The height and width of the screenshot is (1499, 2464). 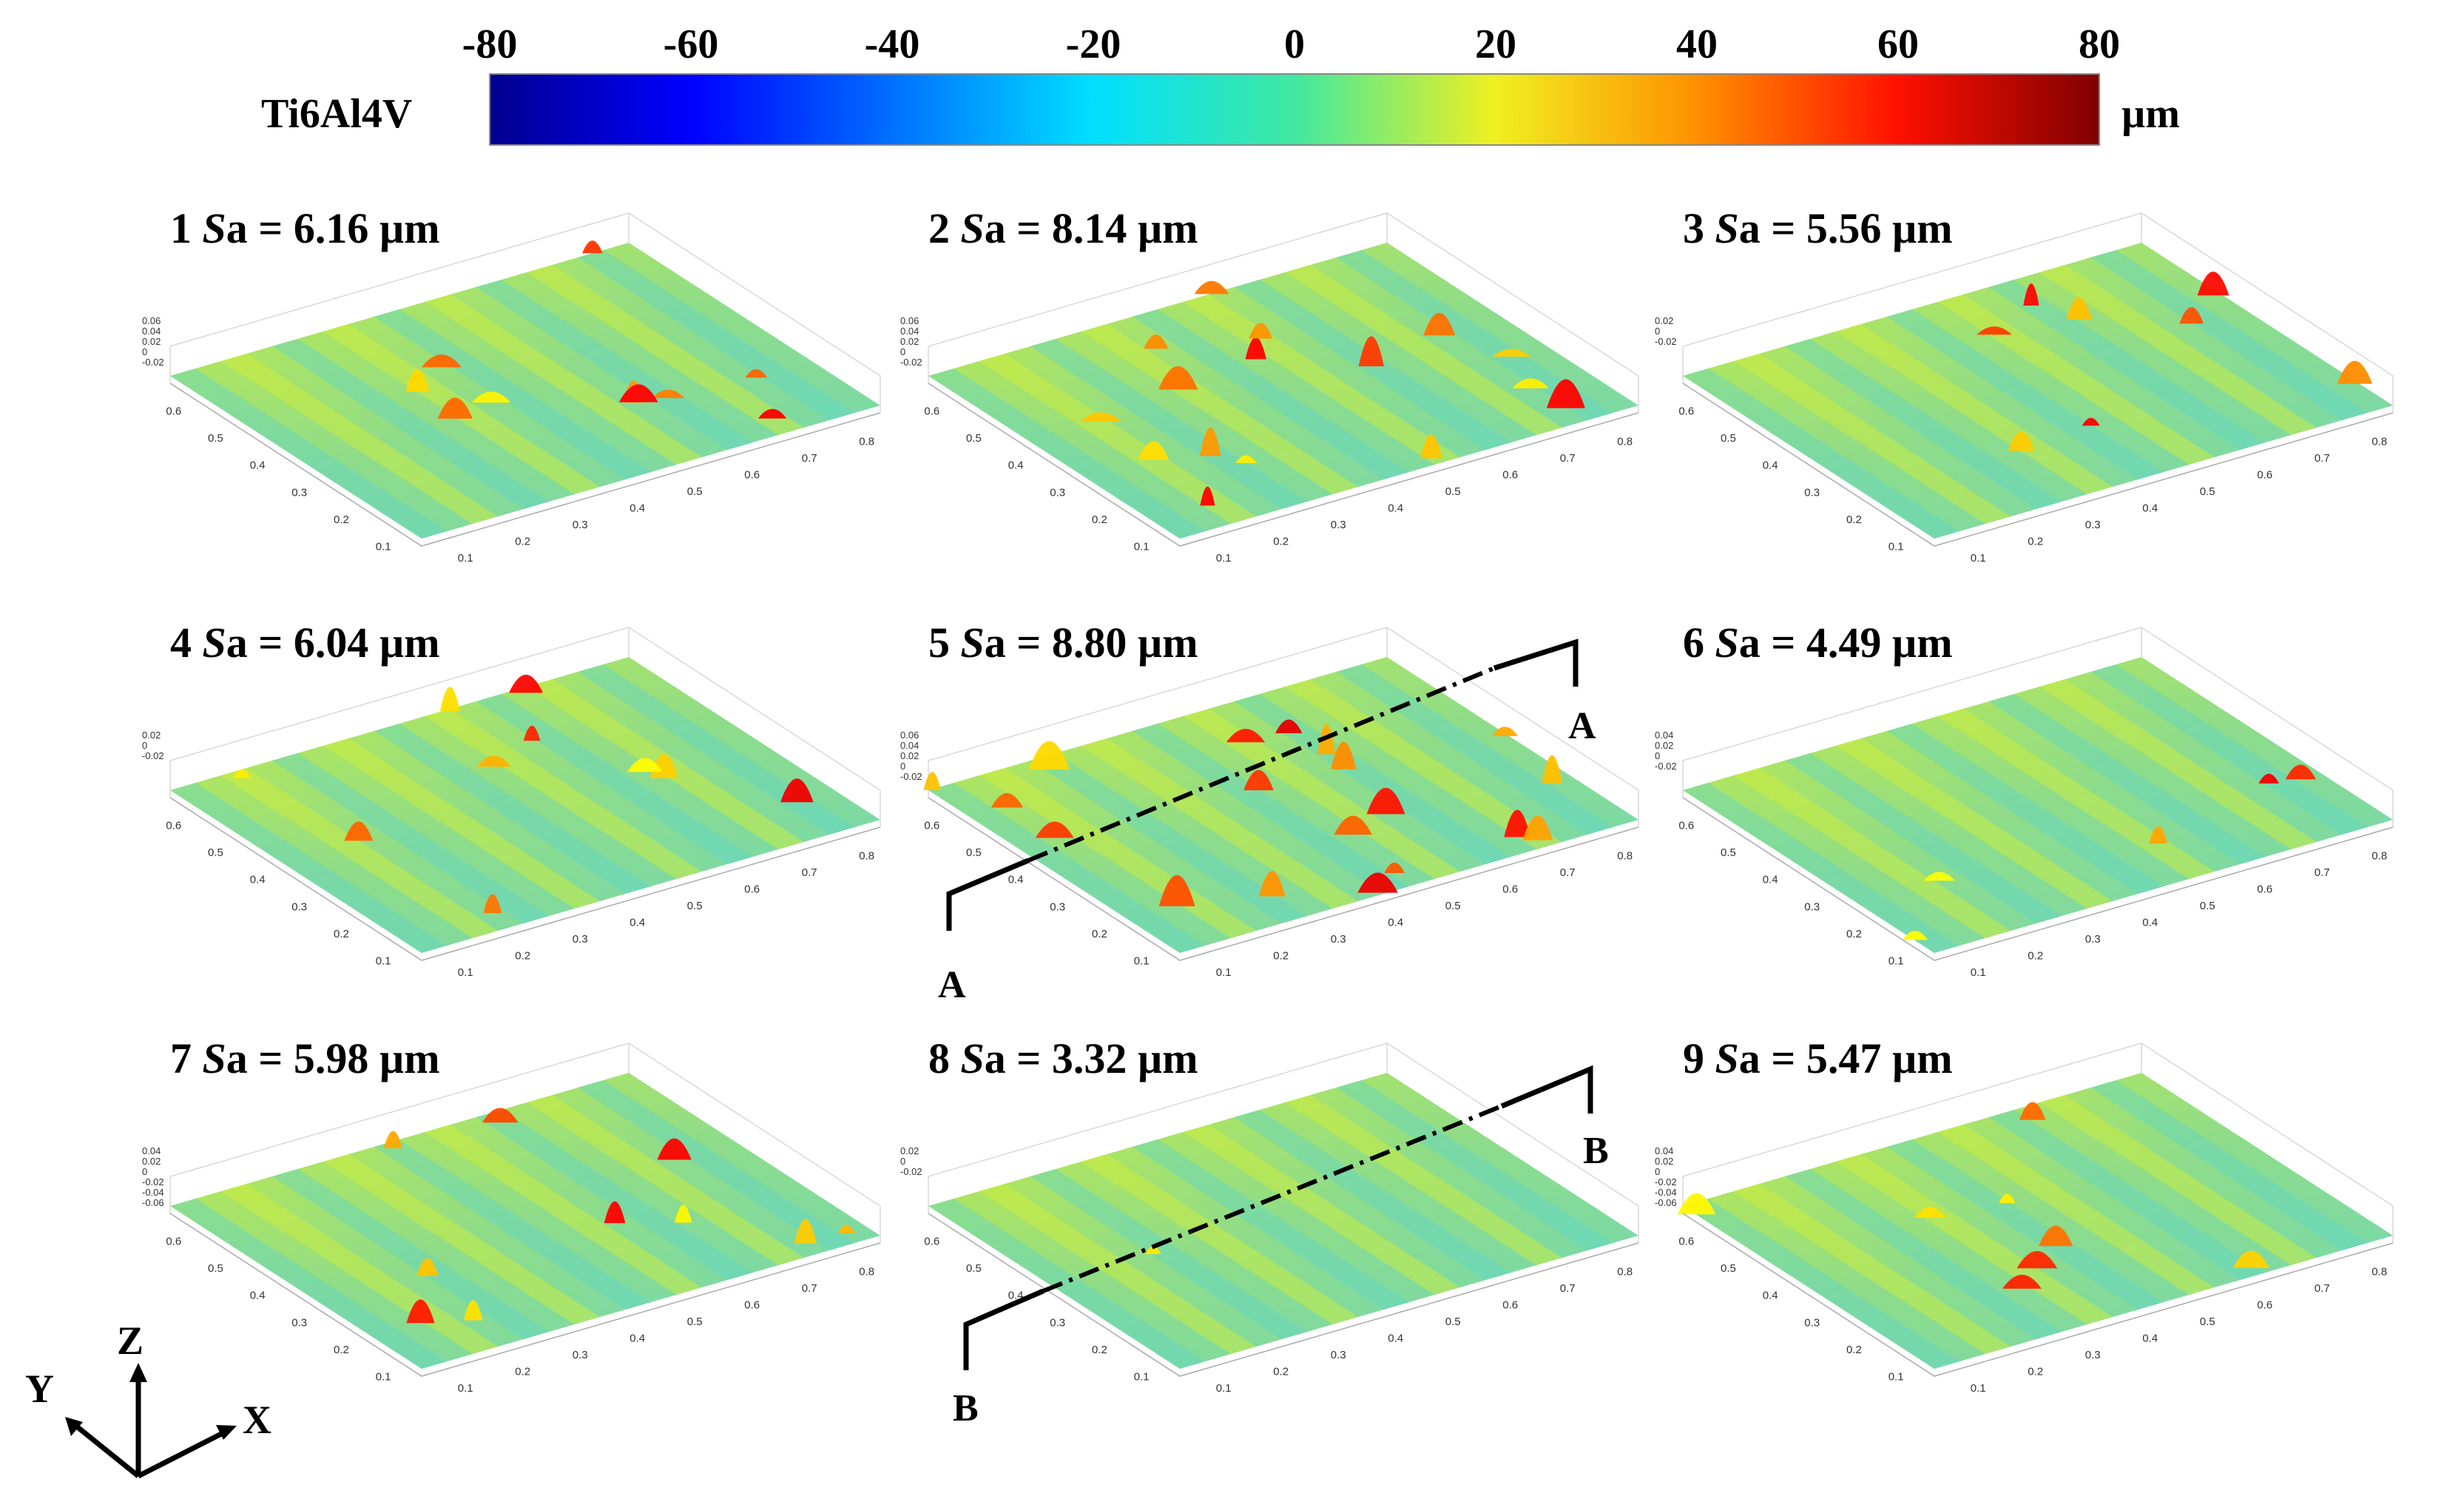 I want to click on panel-title: 2 Sa = 8.14 µm, so click(x=1063, y=228).